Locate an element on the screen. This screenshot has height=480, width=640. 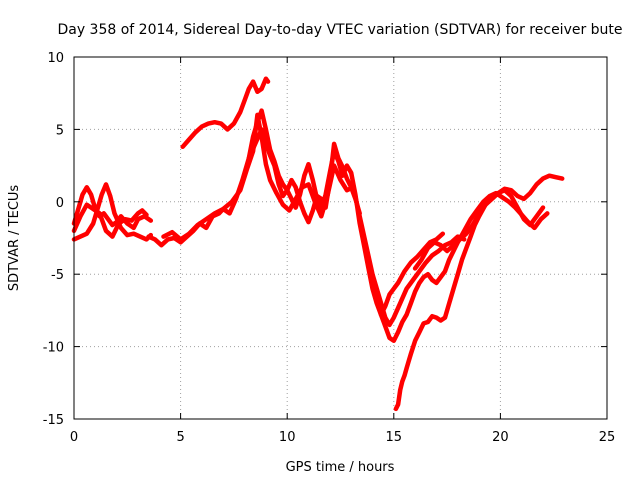
x-tick-label: 15 is located at coordinates (394, 437).